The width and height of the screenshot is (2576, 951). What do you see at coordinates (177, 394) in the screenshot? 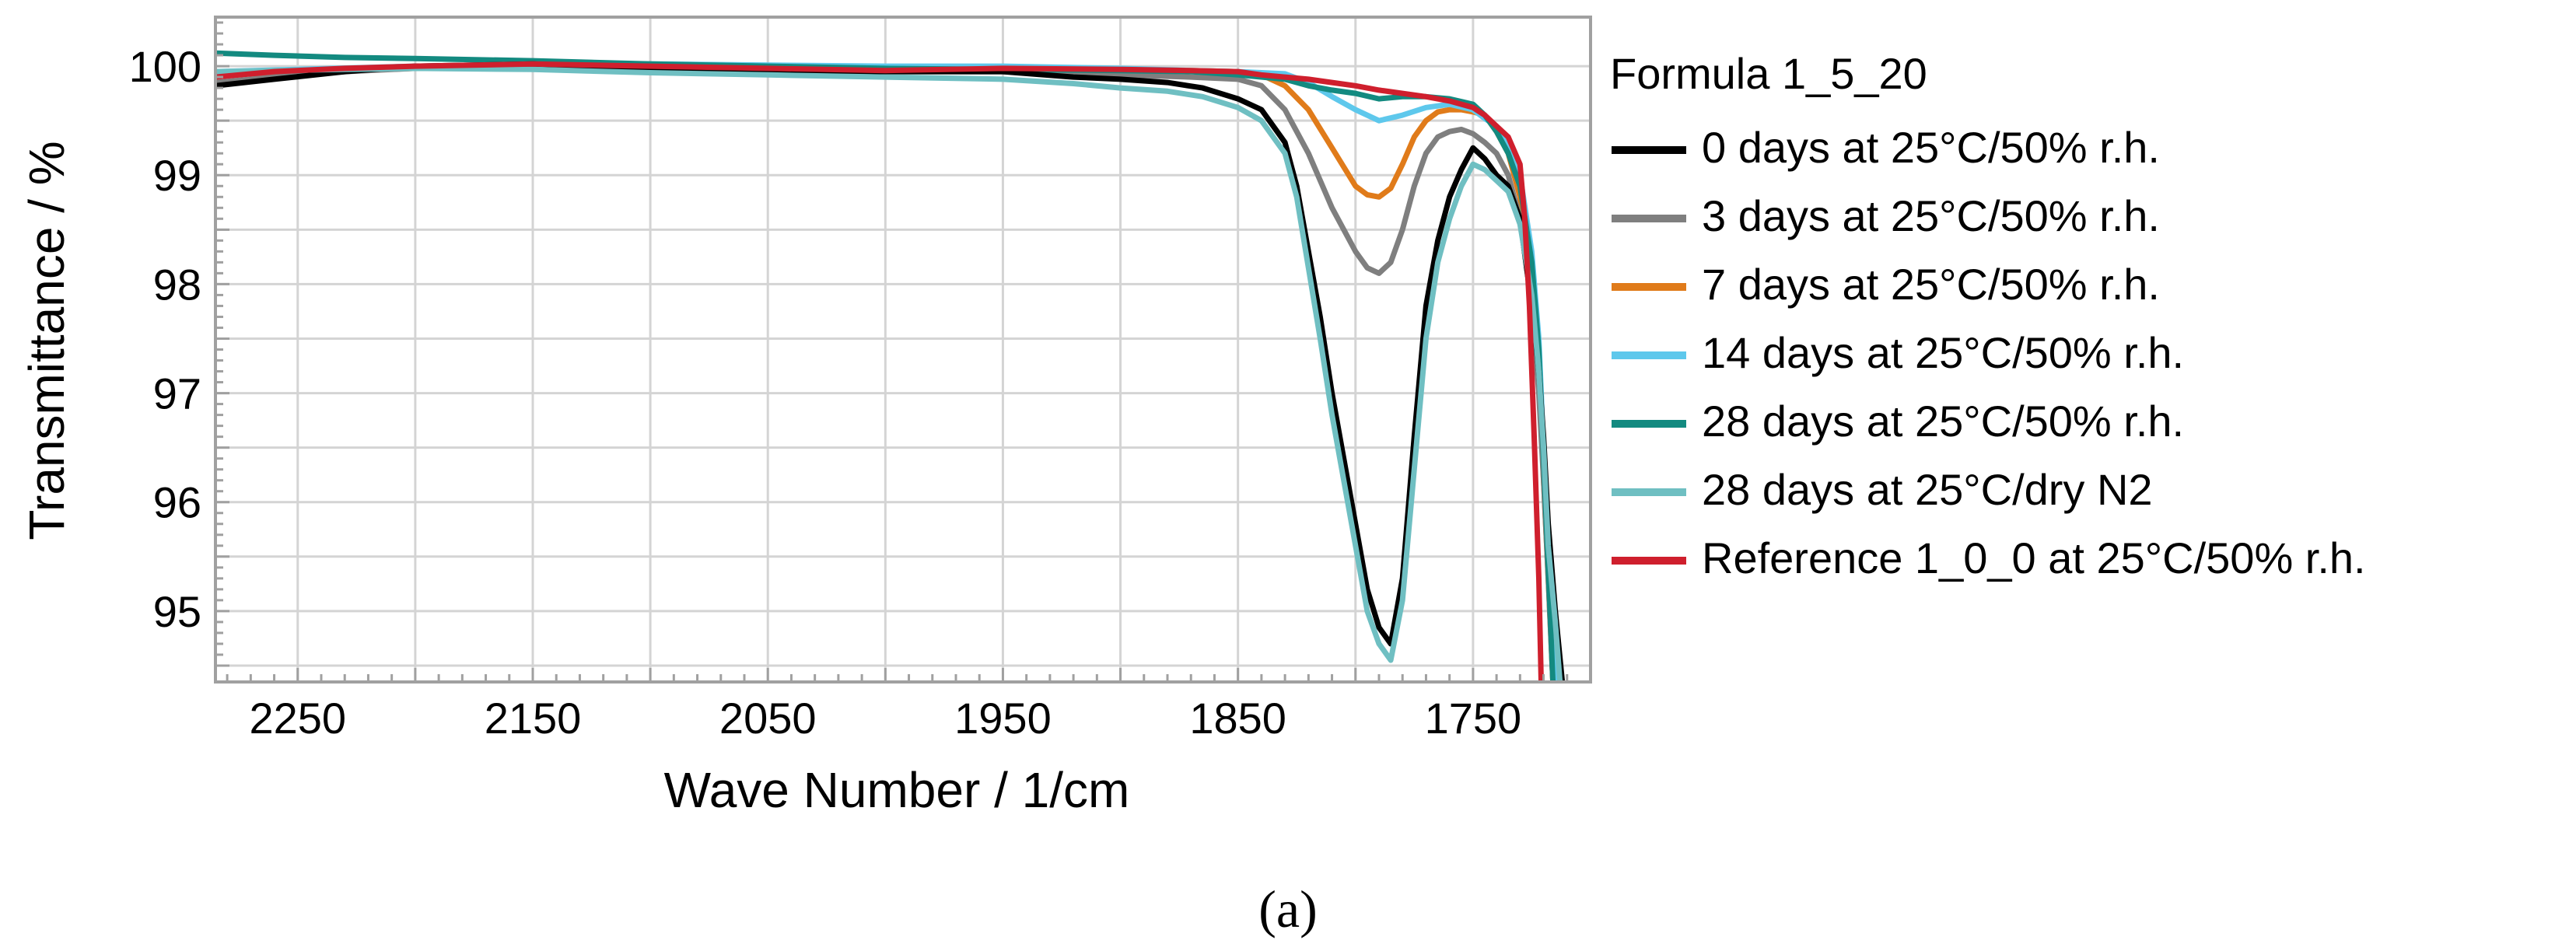
I see `y-tick-label: 97` at bounding box center [177, 394].